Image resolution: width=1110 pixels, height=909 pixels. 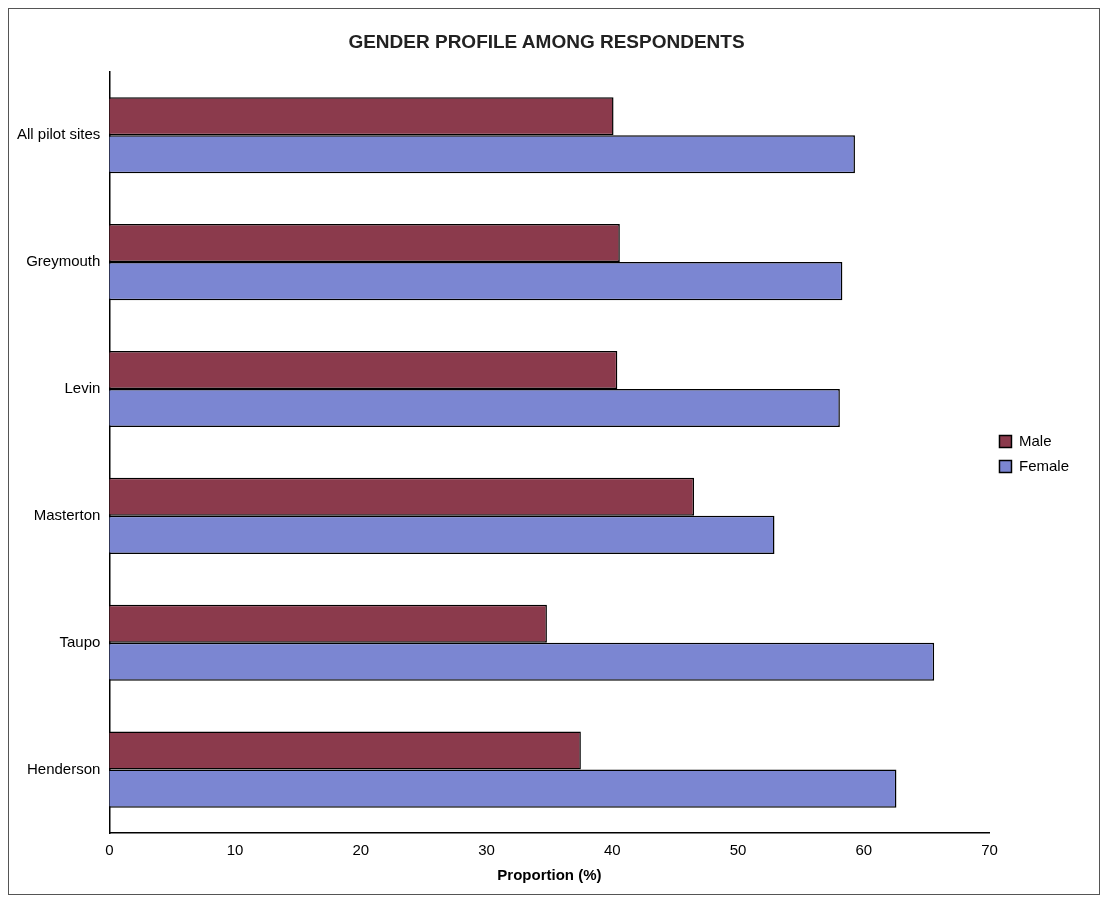 What do you see at coordinates (549, 875) in the screenshot?
I see `x-axis-title: Proportion (%)` at bounding box center [549, 875].